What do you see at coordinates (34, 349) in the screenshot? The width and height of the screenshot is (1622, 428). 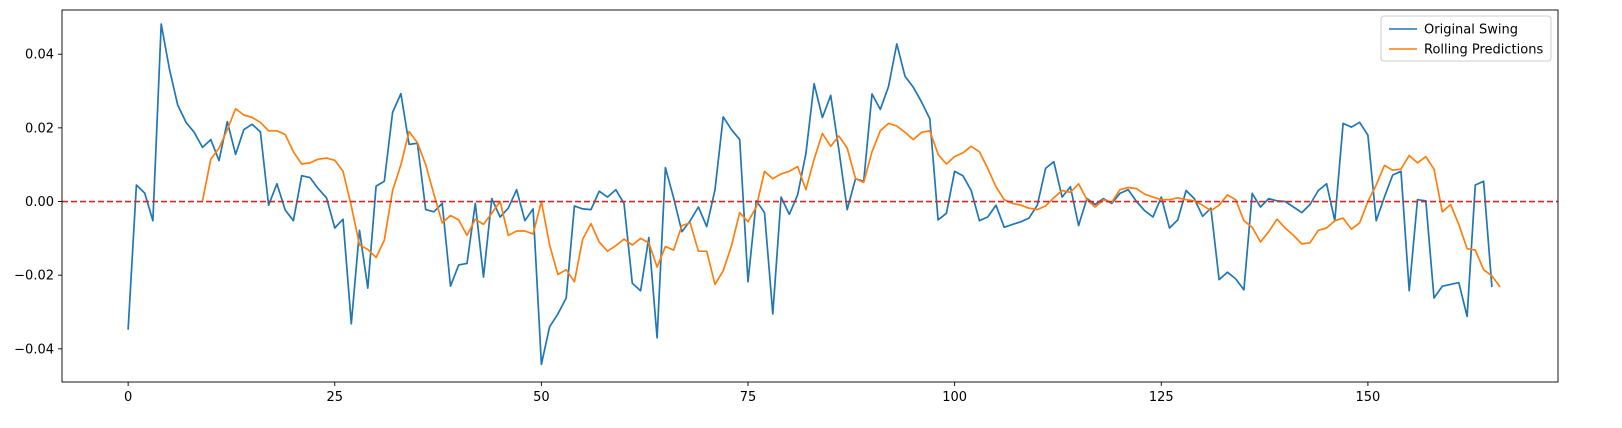 I see `y-tick-label: −0.04` at bounding box center [34, 349].